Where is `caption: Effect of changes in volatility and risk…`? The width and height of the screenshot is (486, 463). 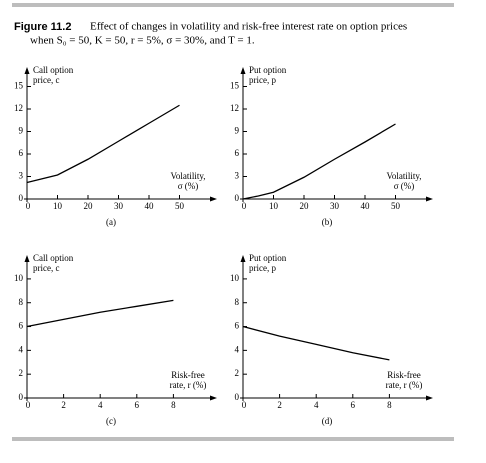
caption: Effect of changes in volatility and risk… is located at coordinates (248, 27).